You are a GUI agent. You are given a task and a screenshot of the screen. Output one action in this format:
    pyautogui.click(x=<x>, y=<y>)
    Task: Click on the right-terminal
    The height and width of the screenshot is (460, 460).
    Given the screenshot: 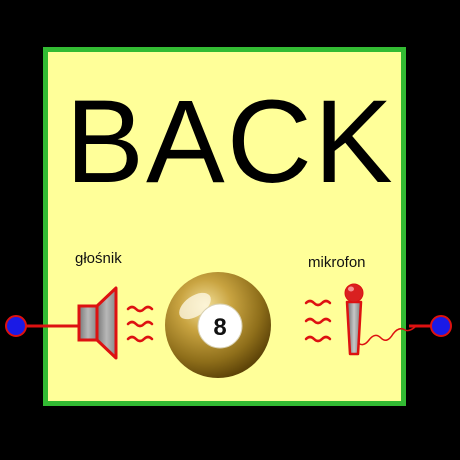 What is the action you would take?
    pyautogui.click(x=430, y=326)
    